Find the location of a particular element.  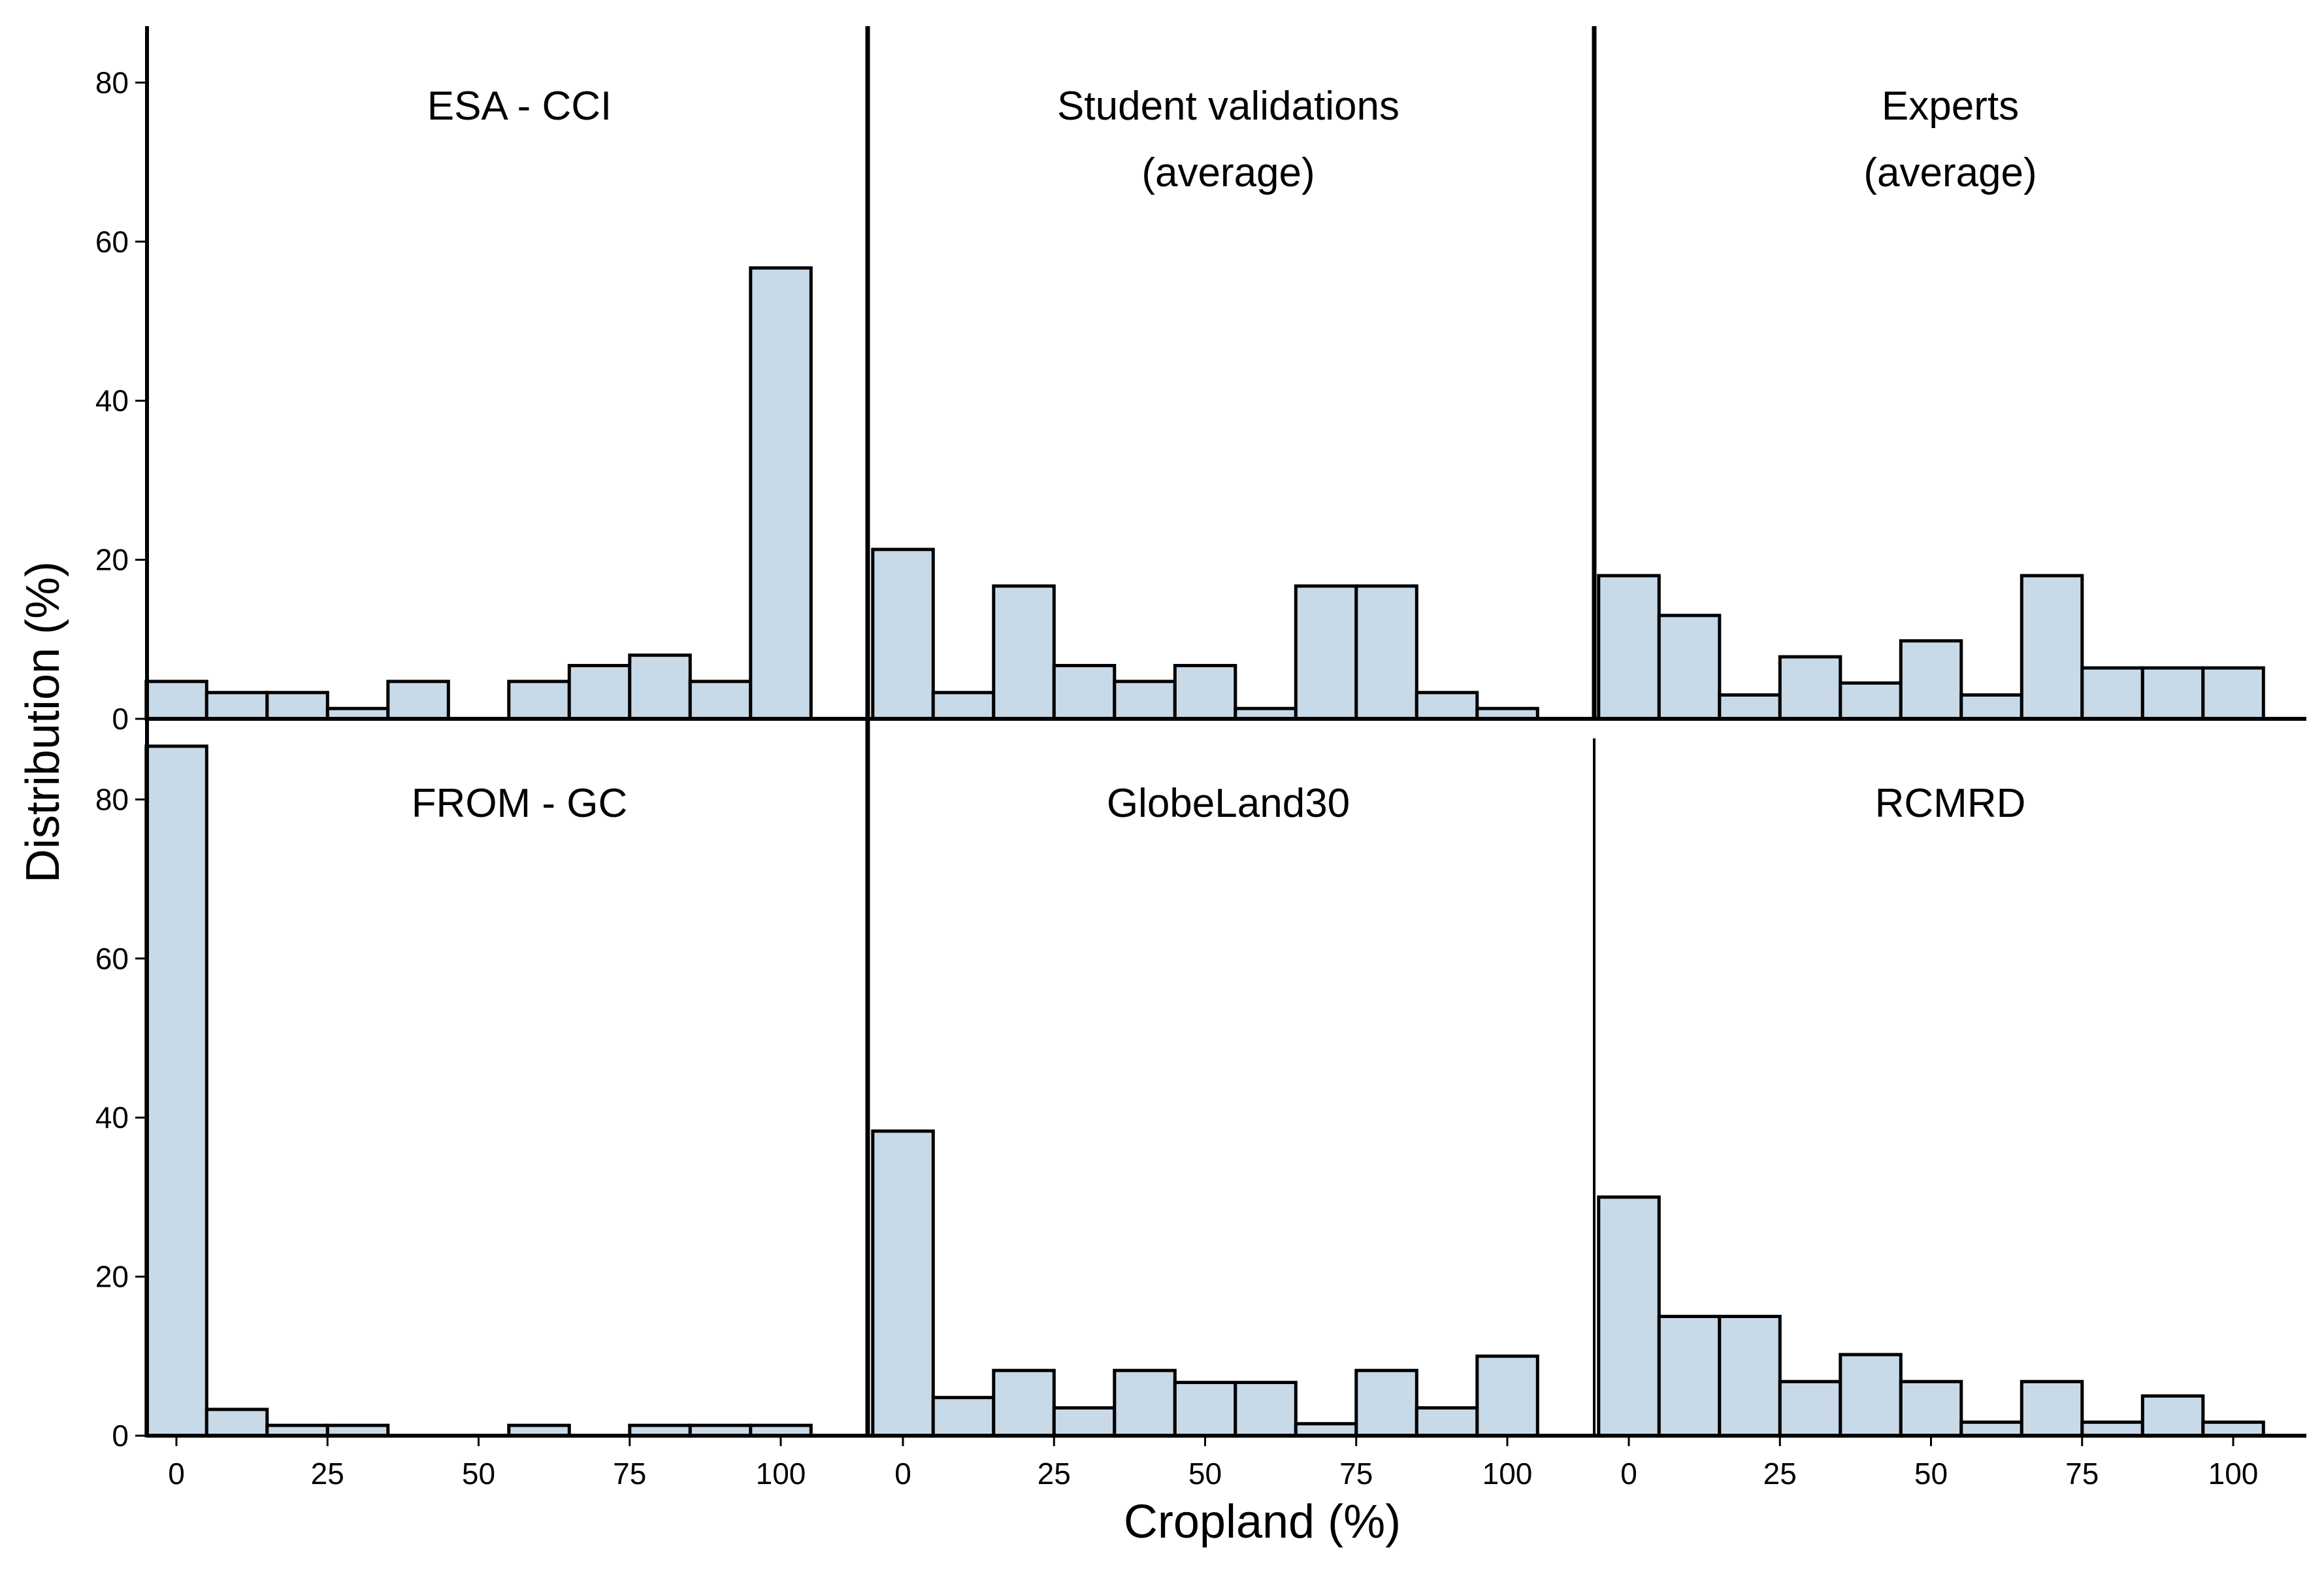

bar-panel4-bin2 is located at coordinates (237, 1423).